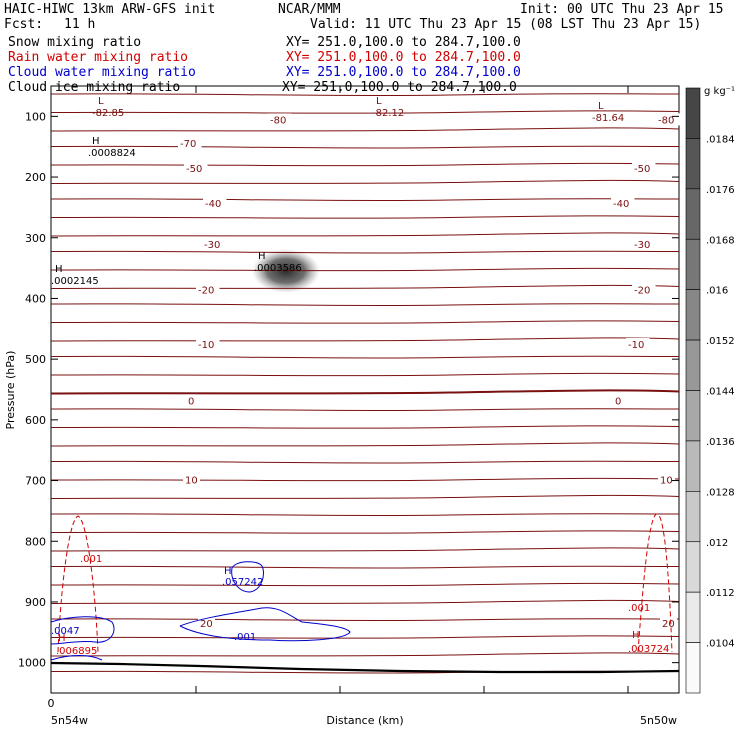 This screenshot has width=740, height=740. I want to click on cloud-contour-surface, so click(76, 658).